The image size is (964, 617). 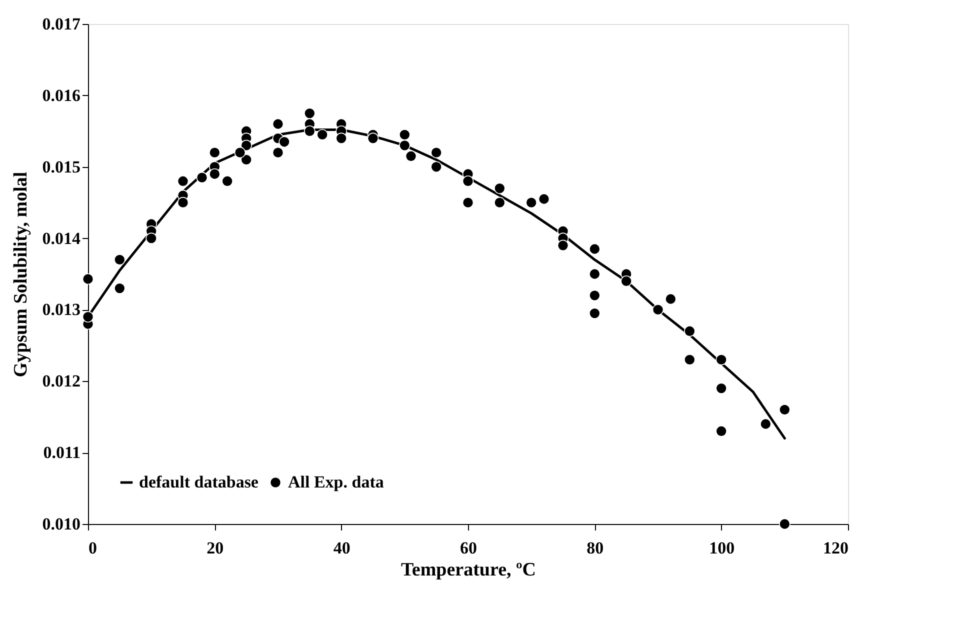 I want to click on x-tick-label: 60, so click(x=468, y=548).